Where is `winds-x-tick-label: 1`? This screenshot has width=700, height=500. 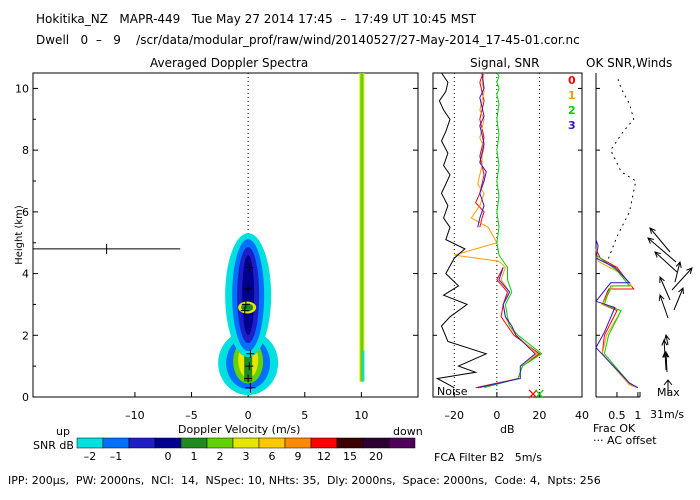
winds-x-tick-label: 1 is located at coordinates (637, 415).